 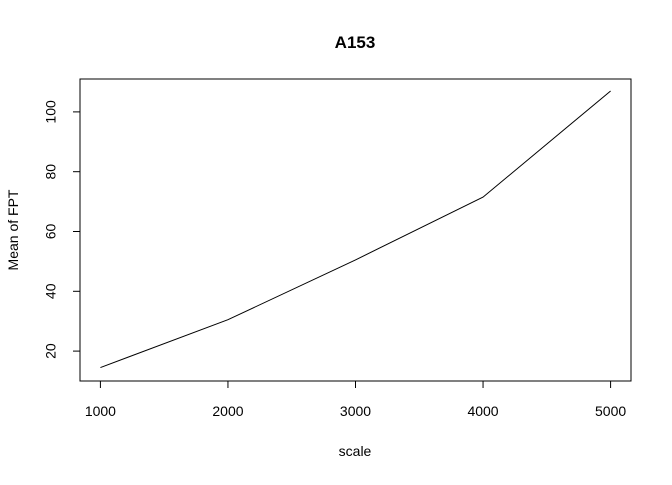 What do you see at coordinates (355, 411) in the screenshot?
I see `x-tick-label: 3000` at bounding box center [355, 411].